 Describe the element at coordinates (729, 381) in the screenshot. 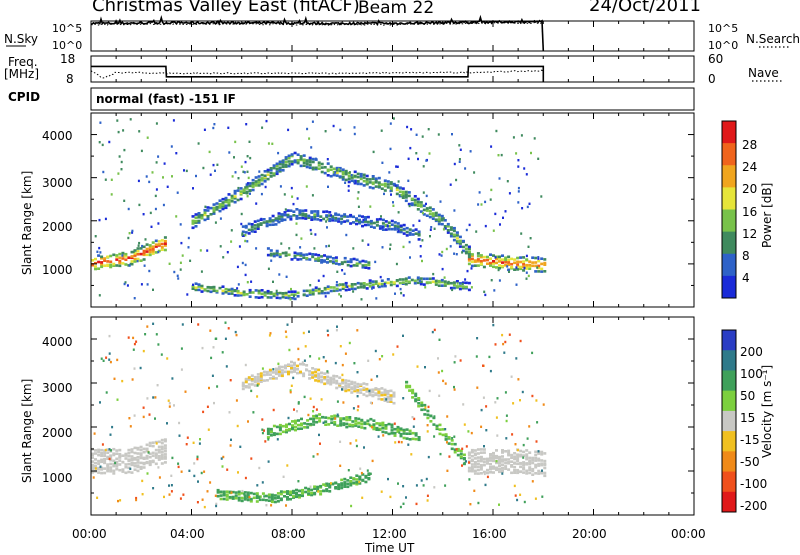

I see `velocity-colorbar-swatch` at that location.